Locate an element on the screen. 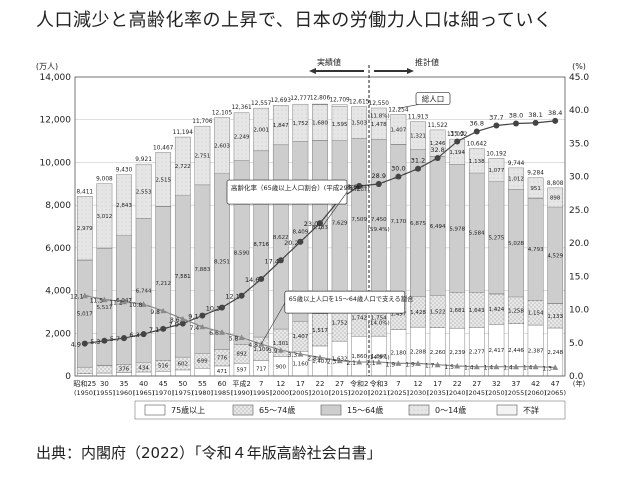  support-ratio-label: 1.5 is located at coordinates (449, 367).